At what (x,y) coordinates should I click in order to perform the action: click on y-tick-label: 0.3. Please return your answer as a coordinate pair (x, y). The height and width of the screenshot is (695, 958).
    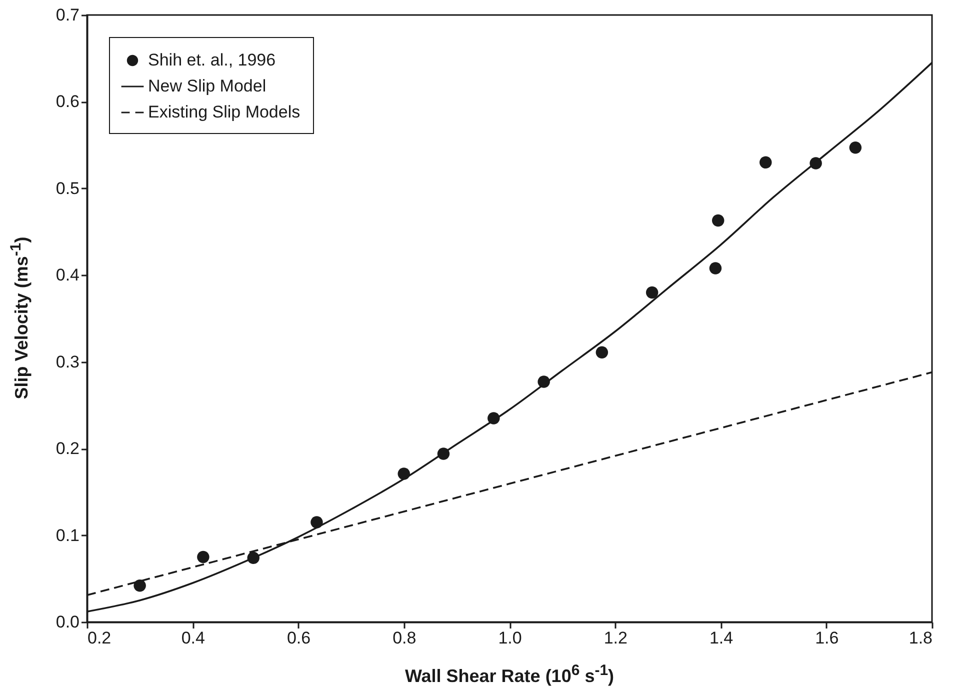
    Looking at the image, I should click on (68, 362).